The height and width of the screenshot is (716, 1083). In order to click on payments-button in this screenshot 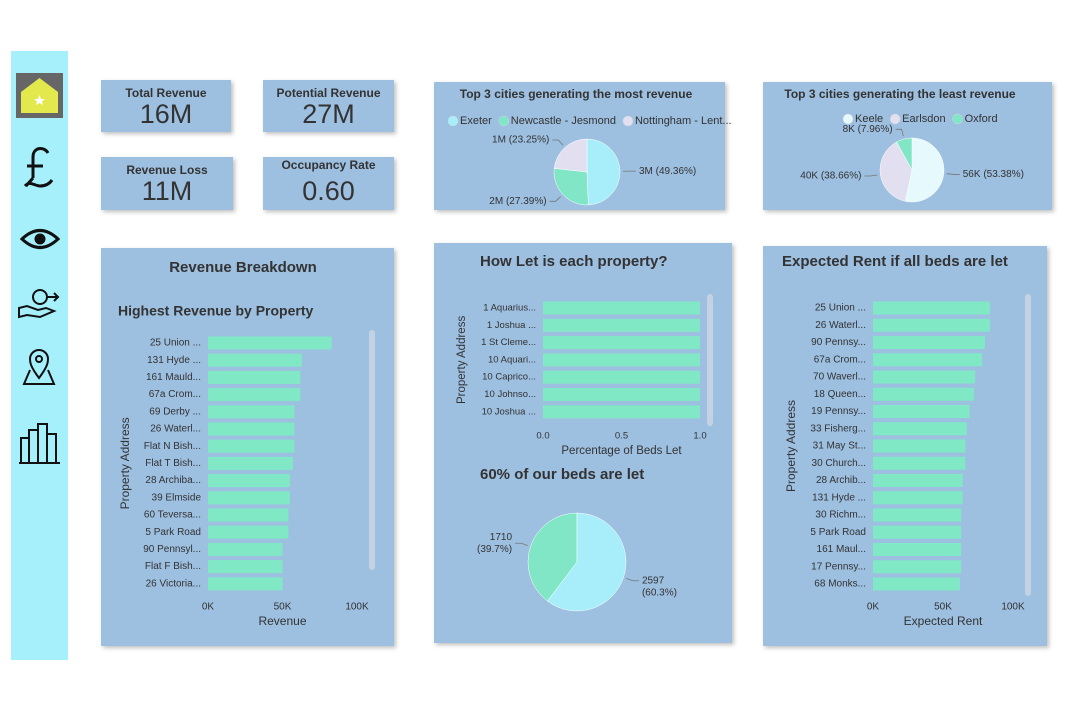, I will do `click(39, 304)`.